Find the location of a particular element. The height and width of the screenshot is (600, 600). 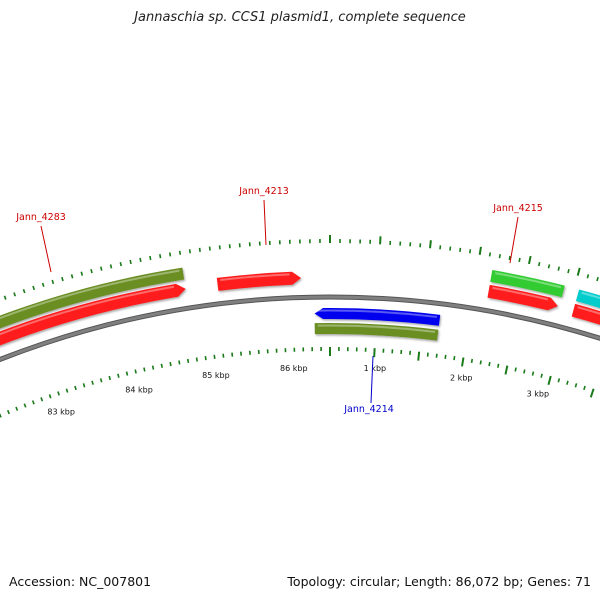

backbone-ring is located at coordinates (300, 328).